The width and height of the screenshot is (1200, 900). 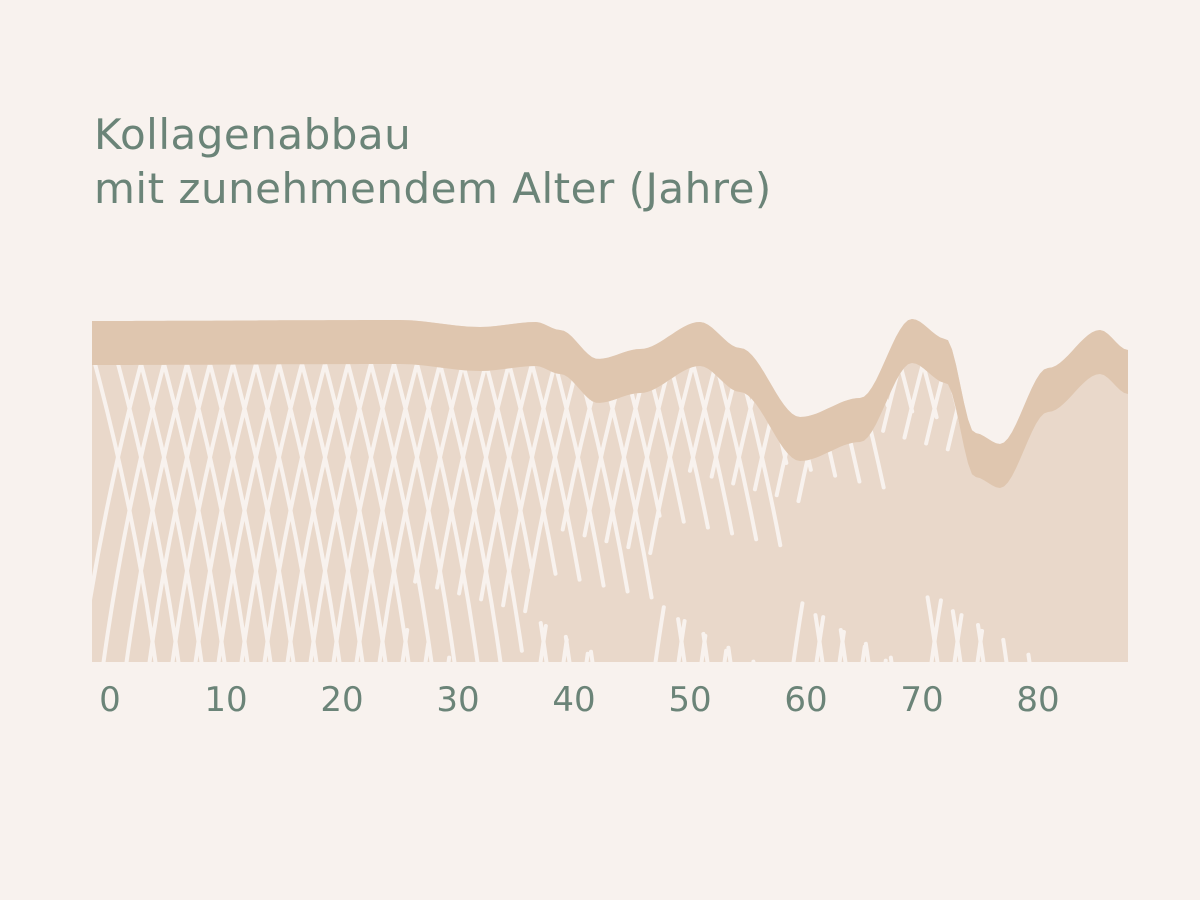 What do you see at coordinates (342, 700) in the screenshot?
I see `x-tick-label: 20` at bounding box center [342, 700].